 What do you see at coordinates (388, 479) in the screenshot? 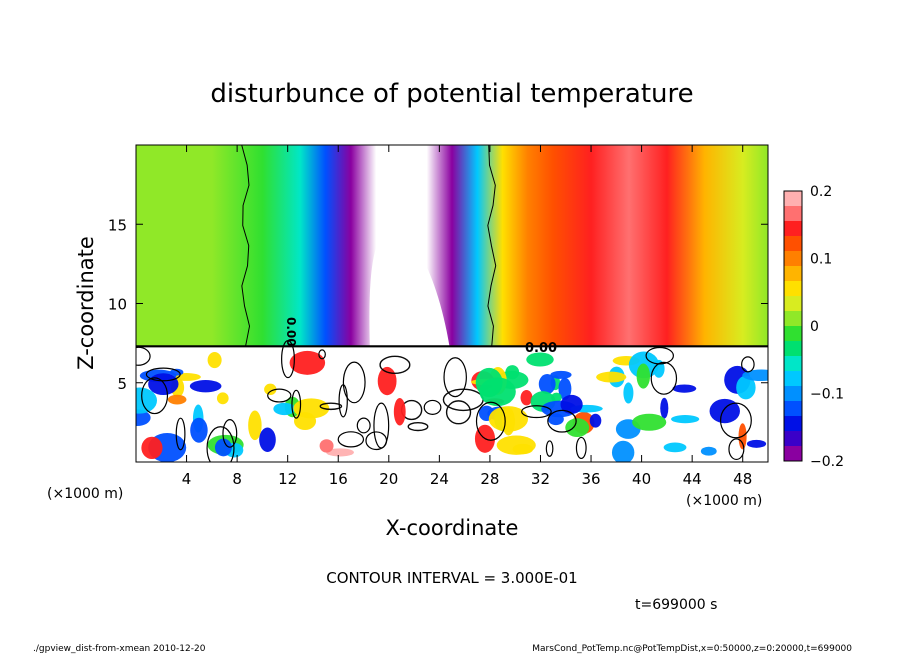
I see `x-tick-label: 20` at bounding box center [388, 479].